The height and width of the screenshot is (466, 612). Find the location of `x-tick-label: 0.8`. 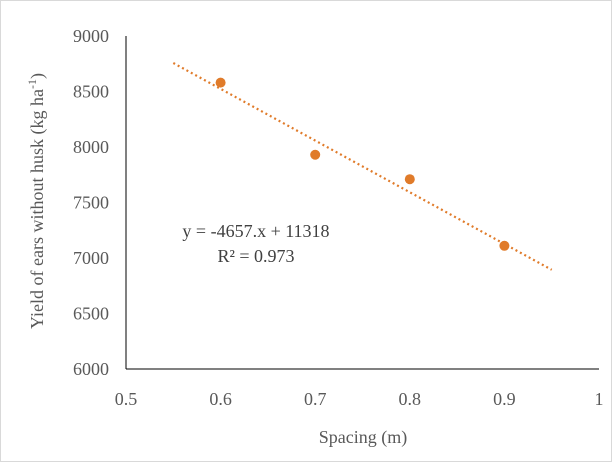

x-tick-label: 0.8 is located at coordinates (410, 399).